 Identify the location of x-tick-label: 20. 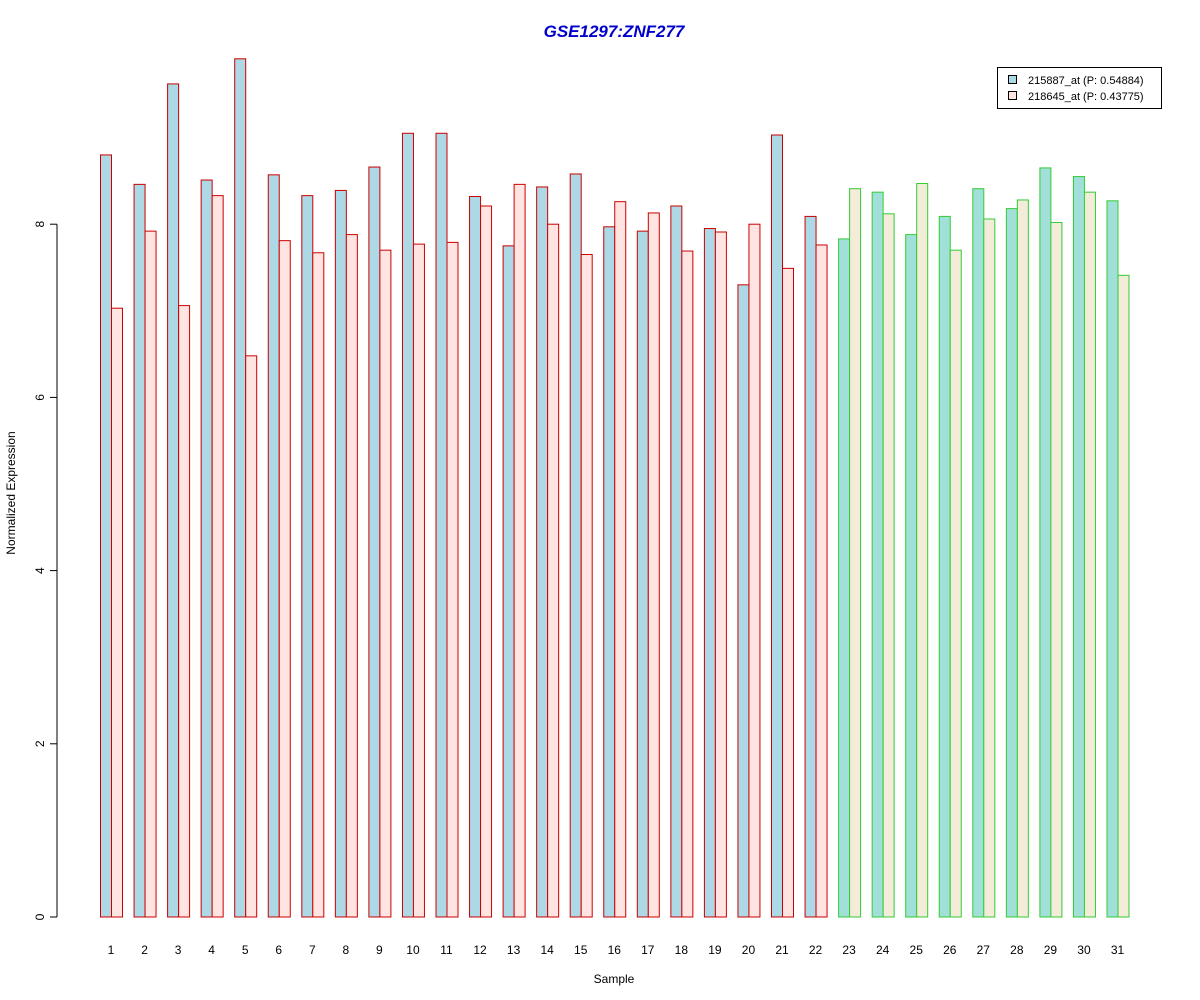
(749, 950).